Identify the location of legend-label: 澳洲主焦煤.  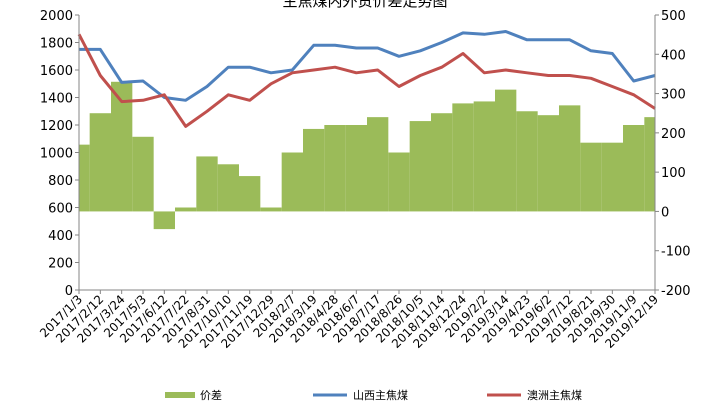
(554, 395).